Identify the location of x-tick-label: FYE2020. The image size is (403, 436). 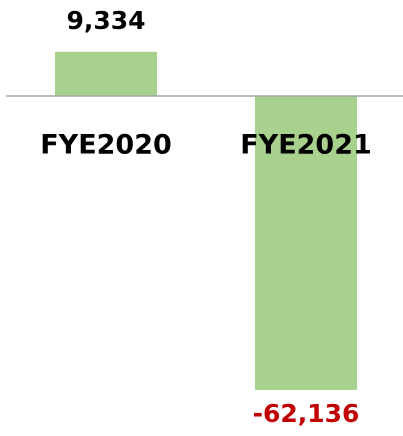
(106, 145).